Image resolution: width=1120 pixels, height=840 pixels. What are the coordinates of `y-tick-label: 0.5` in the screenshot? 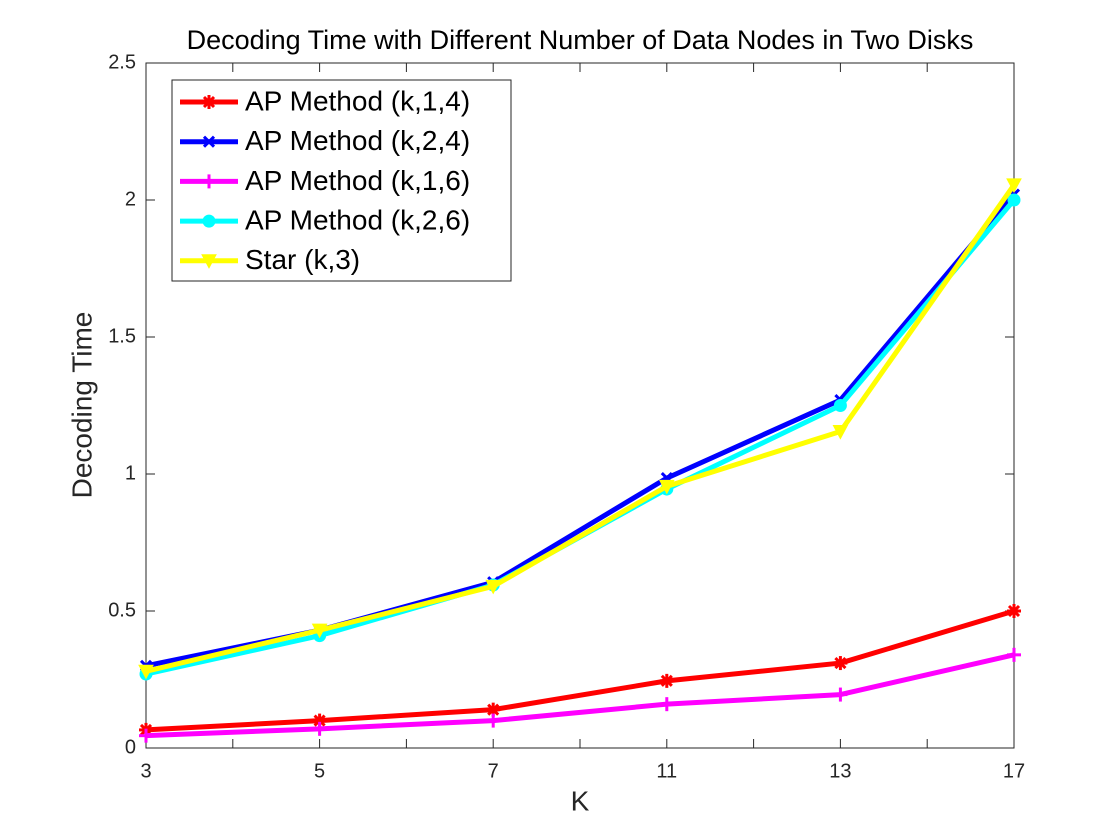 It's located at (122, 610).